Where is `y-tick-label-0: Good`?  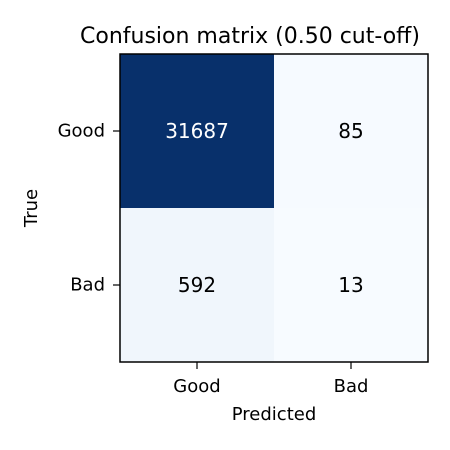 y-tick-label-0: Good is located at coordinates (81, 131).